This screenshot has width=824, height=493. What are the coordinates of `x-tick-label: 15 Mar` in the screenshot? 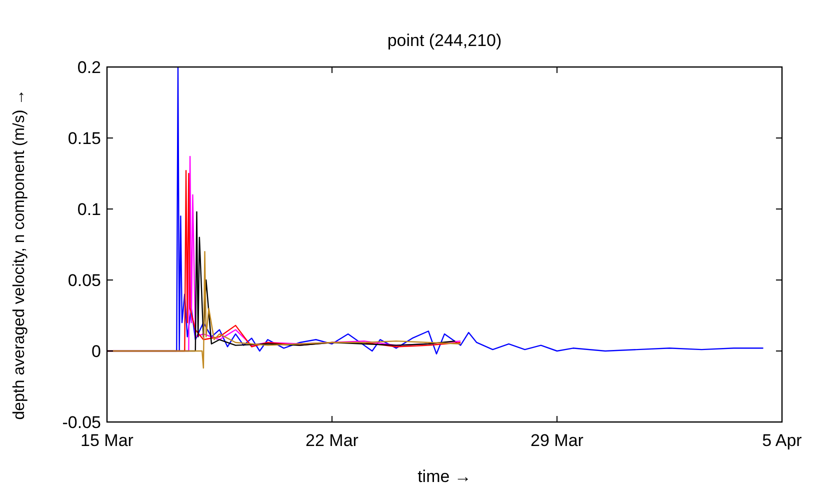 It's located at (107, 440).